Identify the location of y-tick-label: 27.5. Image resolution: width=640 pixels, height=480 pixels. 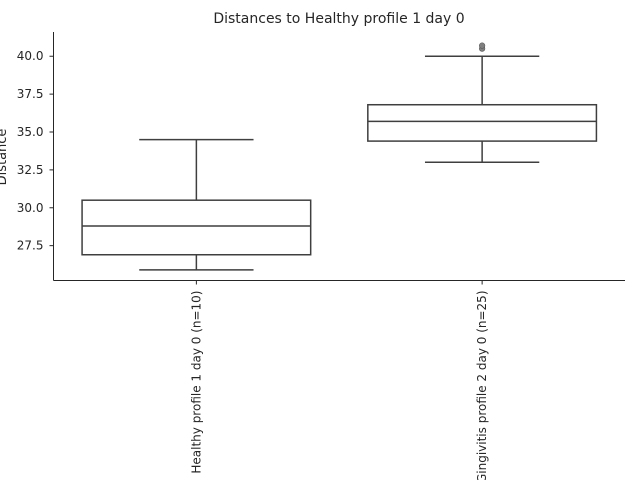
(30, 246).